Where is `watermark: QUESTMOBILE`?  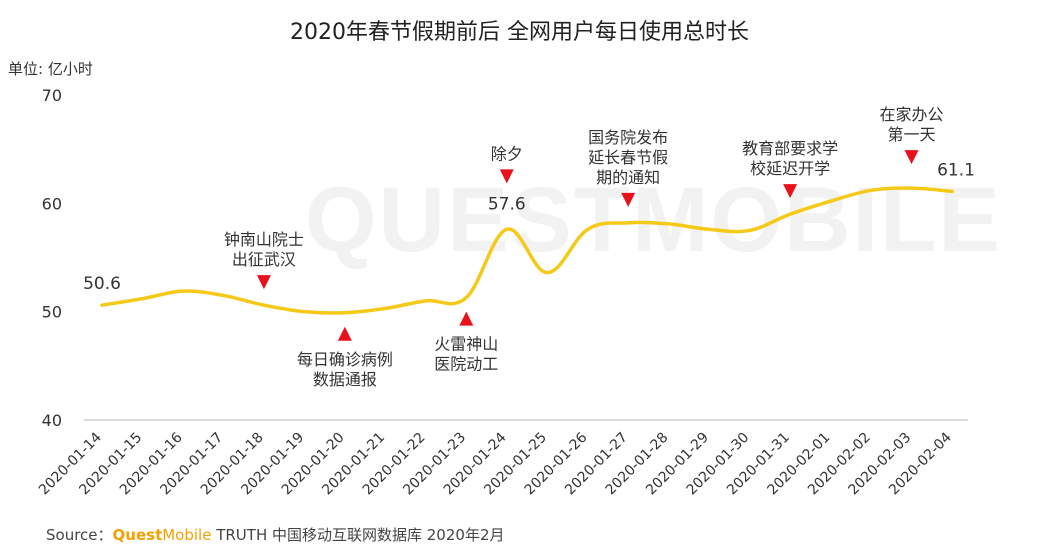
watermark: QUESTMOBILE is located at coordinates (653, 220).